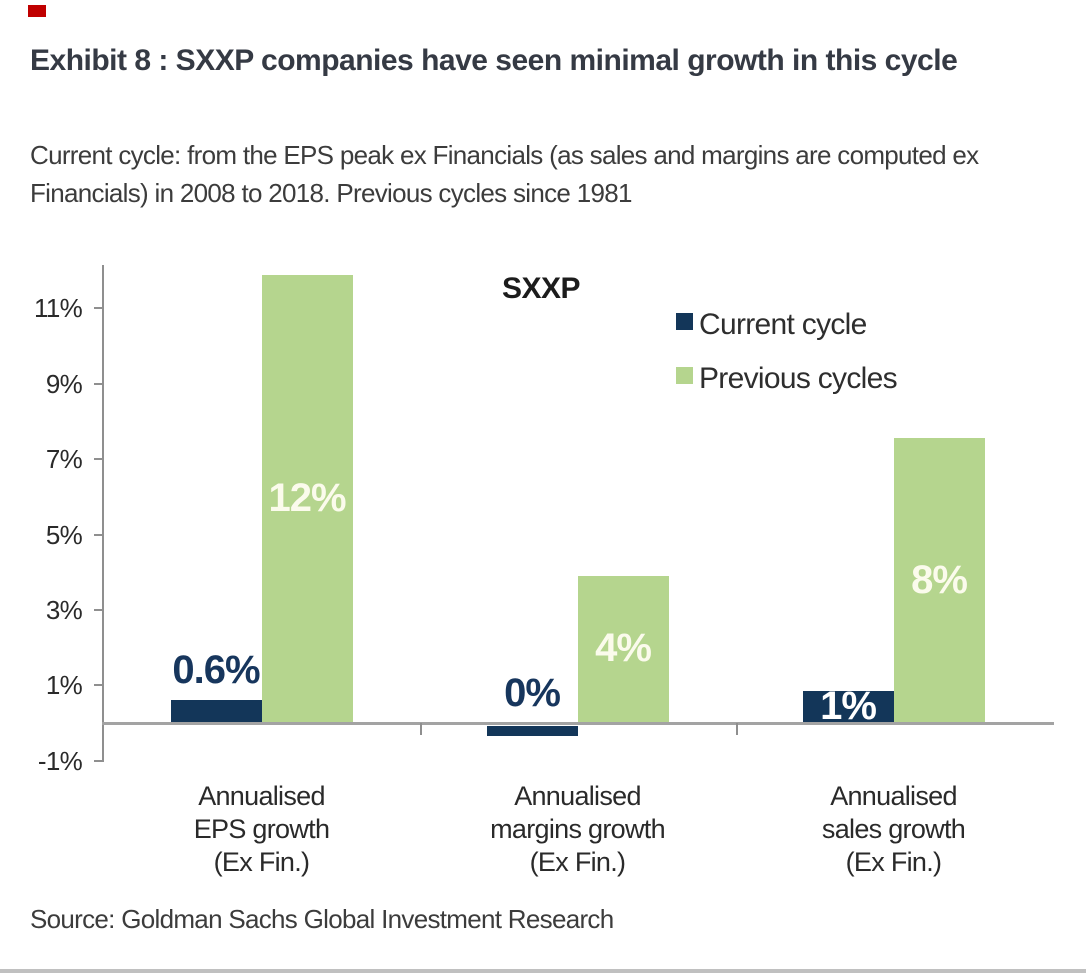 This screenshot has width=1086, height=973. I want to click on y-tick-label: 3%, so click(64, 609).